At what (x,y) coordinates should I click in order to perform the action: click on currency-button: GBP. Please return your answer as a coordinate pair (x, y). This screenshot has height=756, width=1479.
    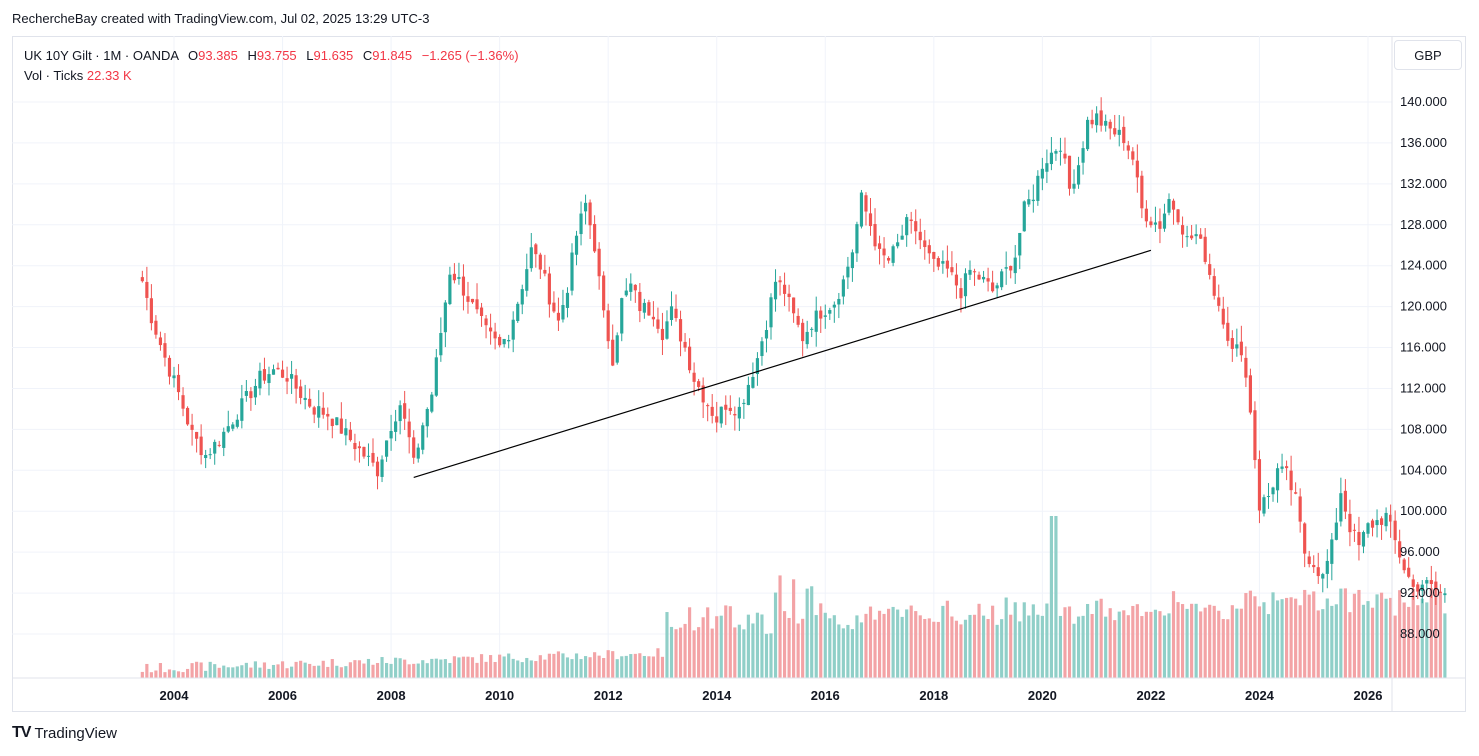
    Looking at the image, I should click on (1428, 55).